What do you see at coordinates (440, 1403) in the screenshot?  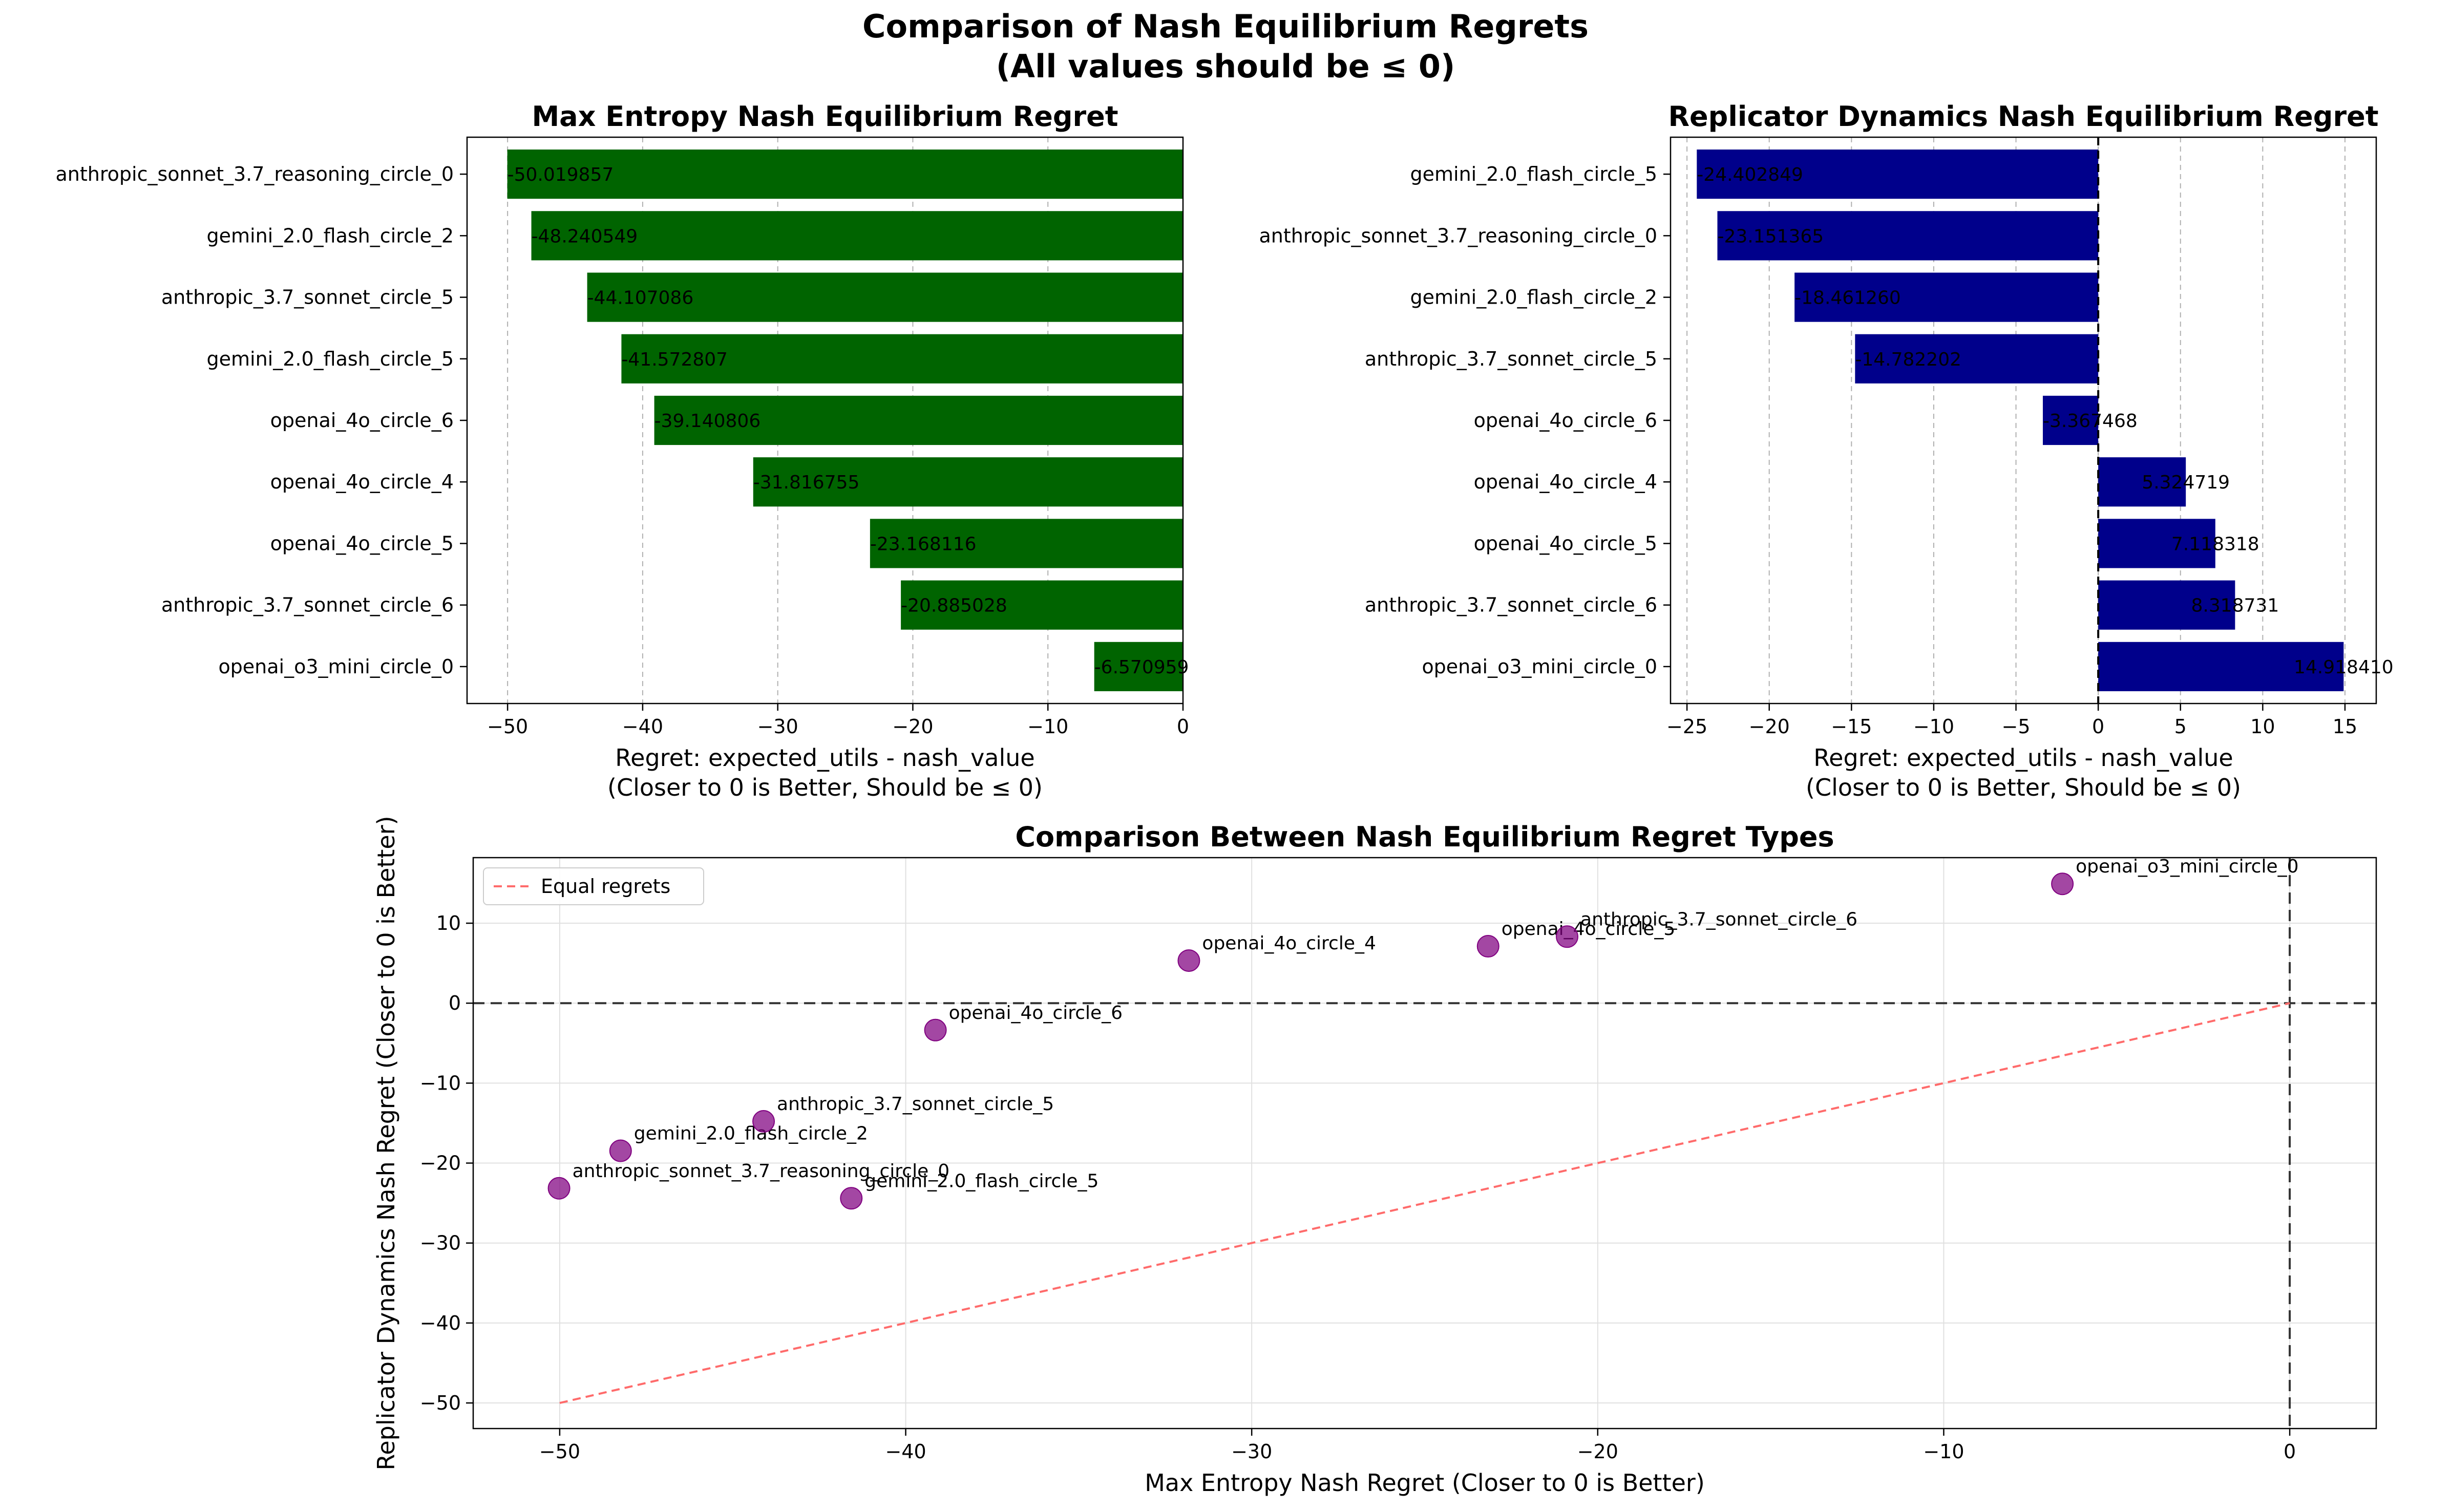 I see `y-tick-label: −50` at bounding box center [440, 1403].